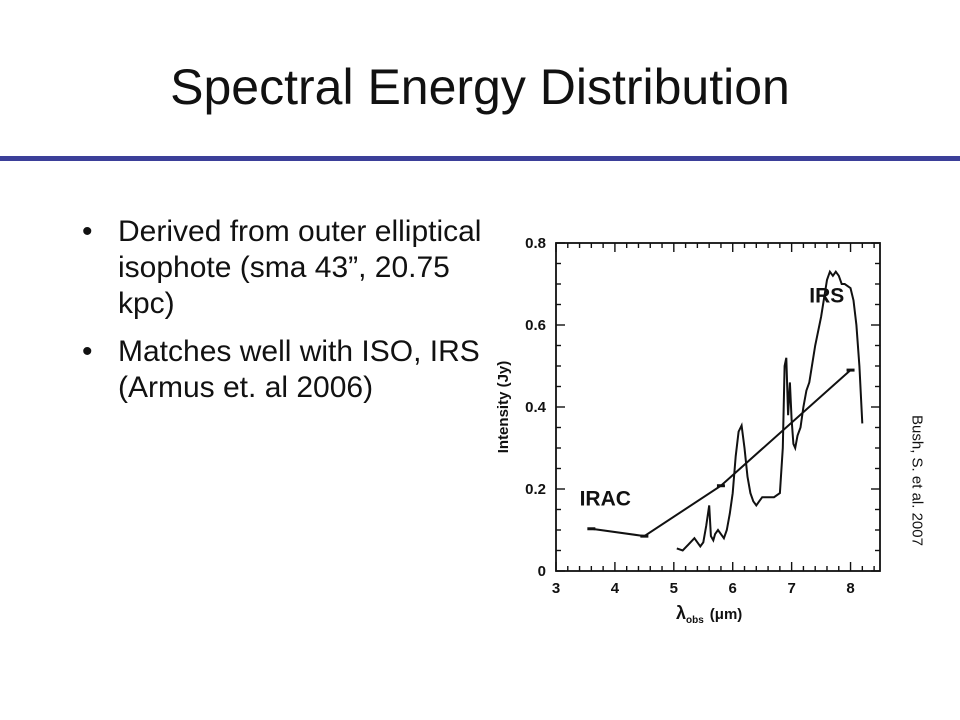  I want to click on annotation-irs: IRS, so click(826, 295).